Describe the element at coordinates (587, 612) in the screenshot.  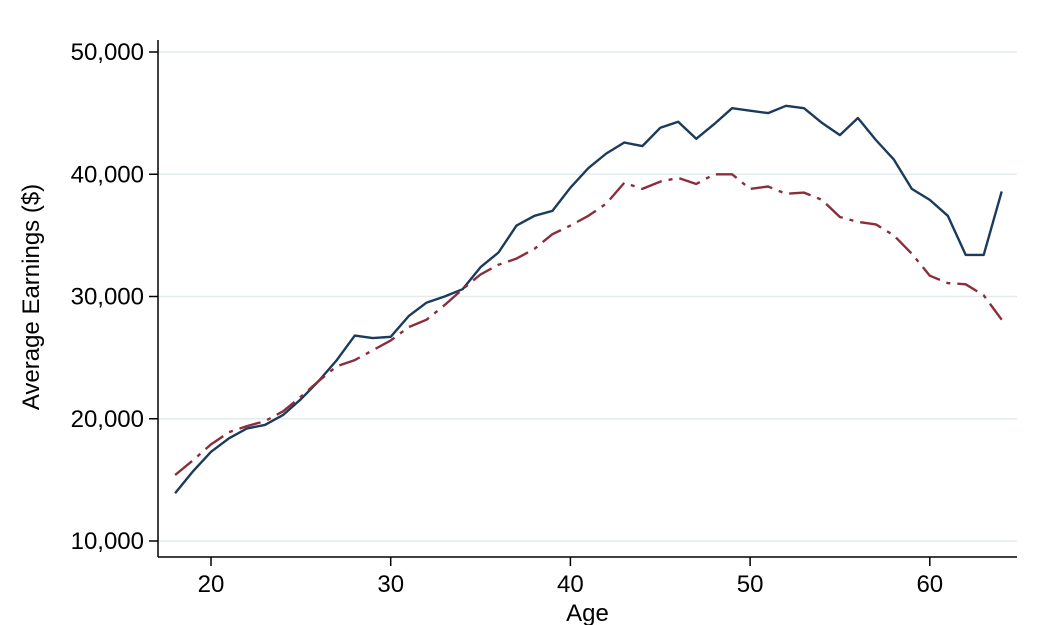
I see `x-axis-title: Age` at that location.